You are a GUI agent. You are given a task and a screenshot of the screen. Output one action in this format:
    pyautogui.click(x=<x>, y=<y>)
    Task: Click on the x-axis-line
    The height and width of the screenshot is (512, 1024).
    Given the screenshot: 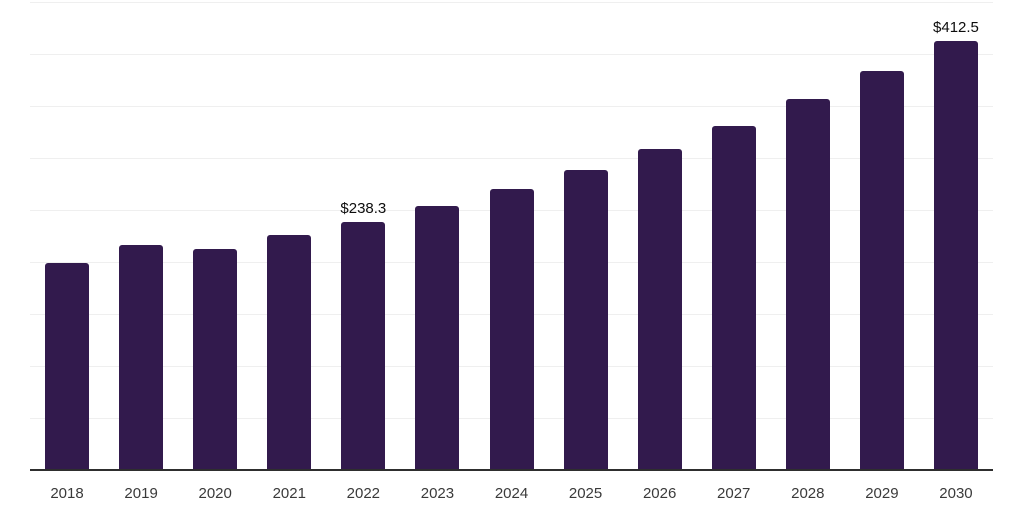 What is the action you would take?
    pyautogui.click(x=511, y=470)
    